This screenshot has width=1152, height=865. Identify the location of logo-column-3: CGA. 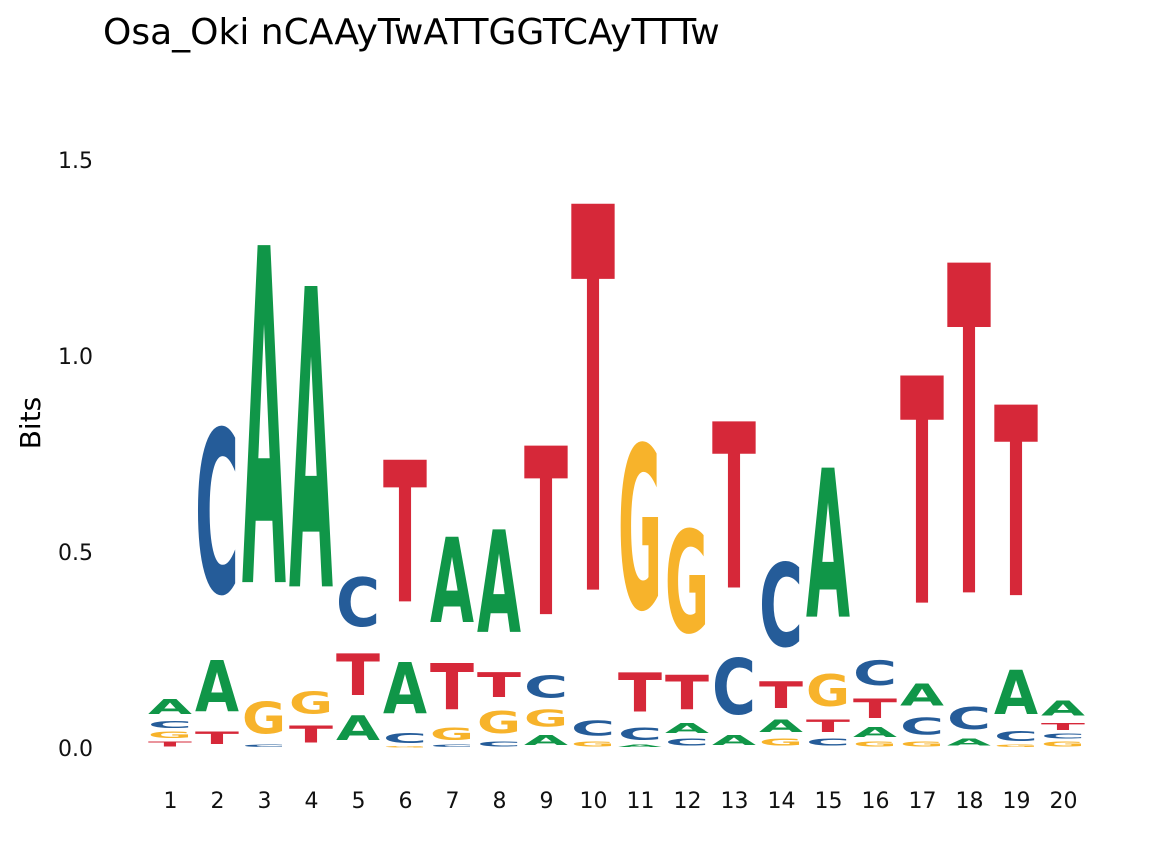
(264, 450).